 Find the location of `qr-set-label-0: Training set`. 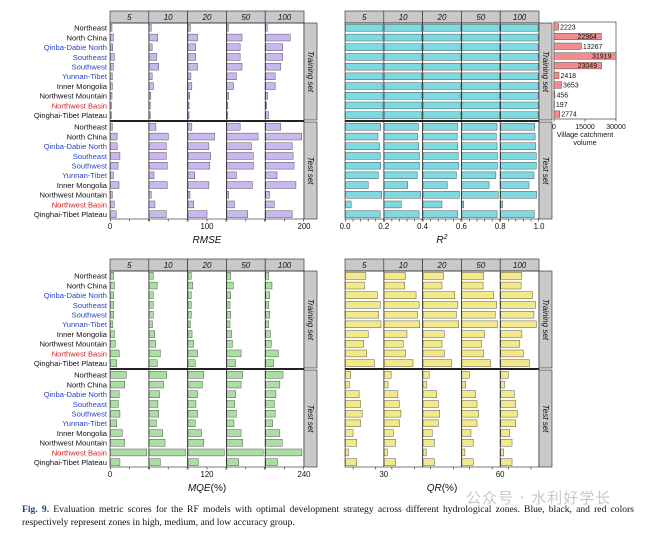

qr-set-label-0: Training set is located at coordinates (545, 320).